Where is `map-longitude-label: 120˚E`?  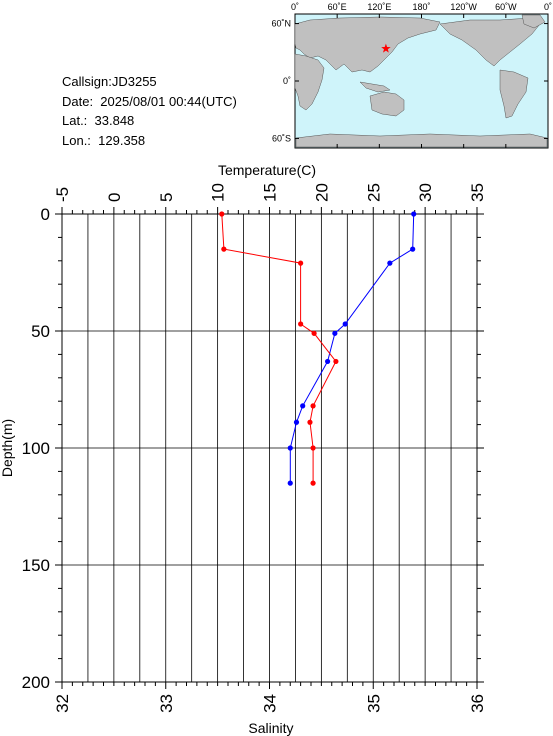
map-longitude-label: 120˚E is located at coordinates (379, 7).